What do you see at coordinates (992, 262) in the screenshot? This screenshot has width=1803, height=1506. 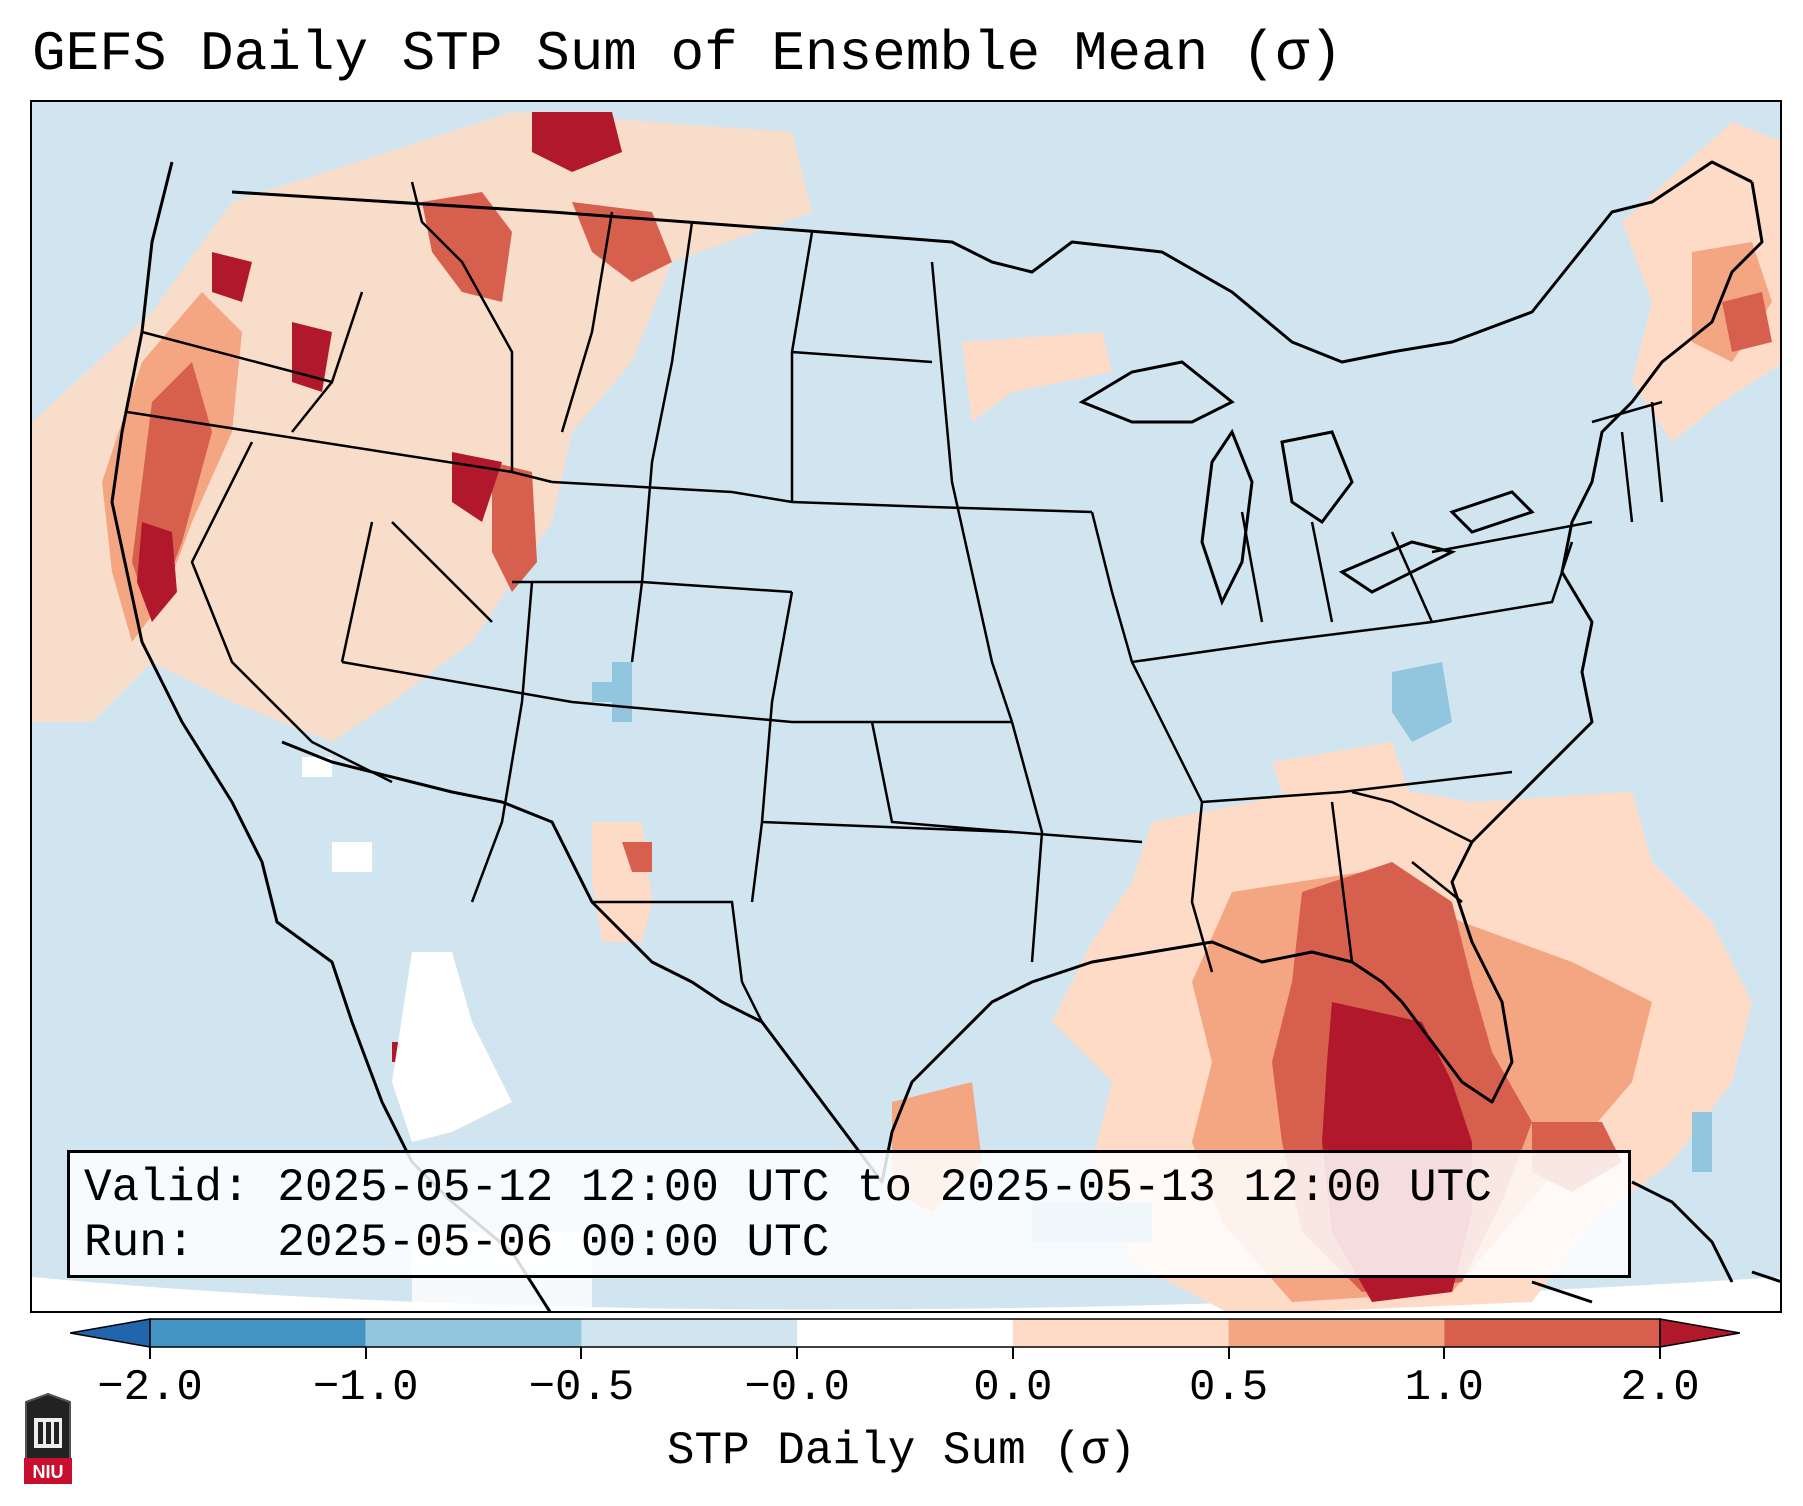 I see `northern-border-line` at bounding box center [992, 262].